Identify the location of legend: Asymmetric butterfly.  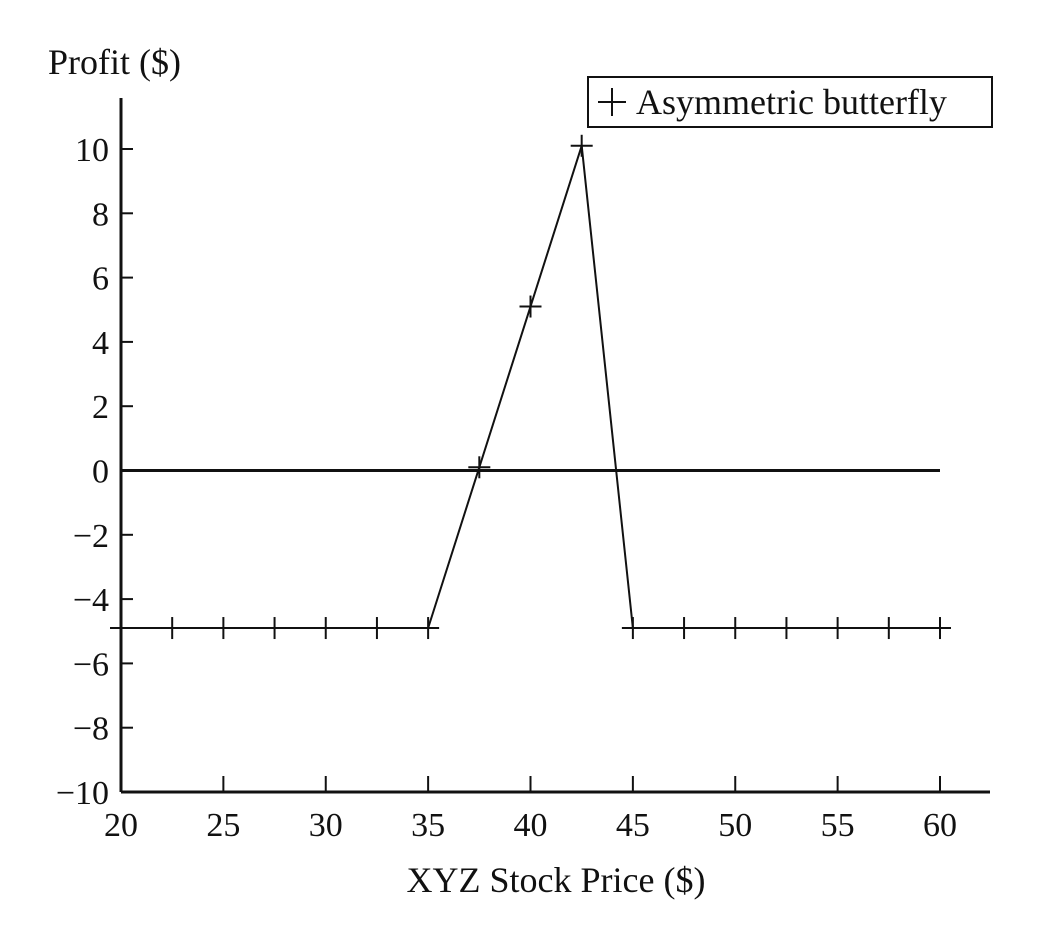
(790, 102).